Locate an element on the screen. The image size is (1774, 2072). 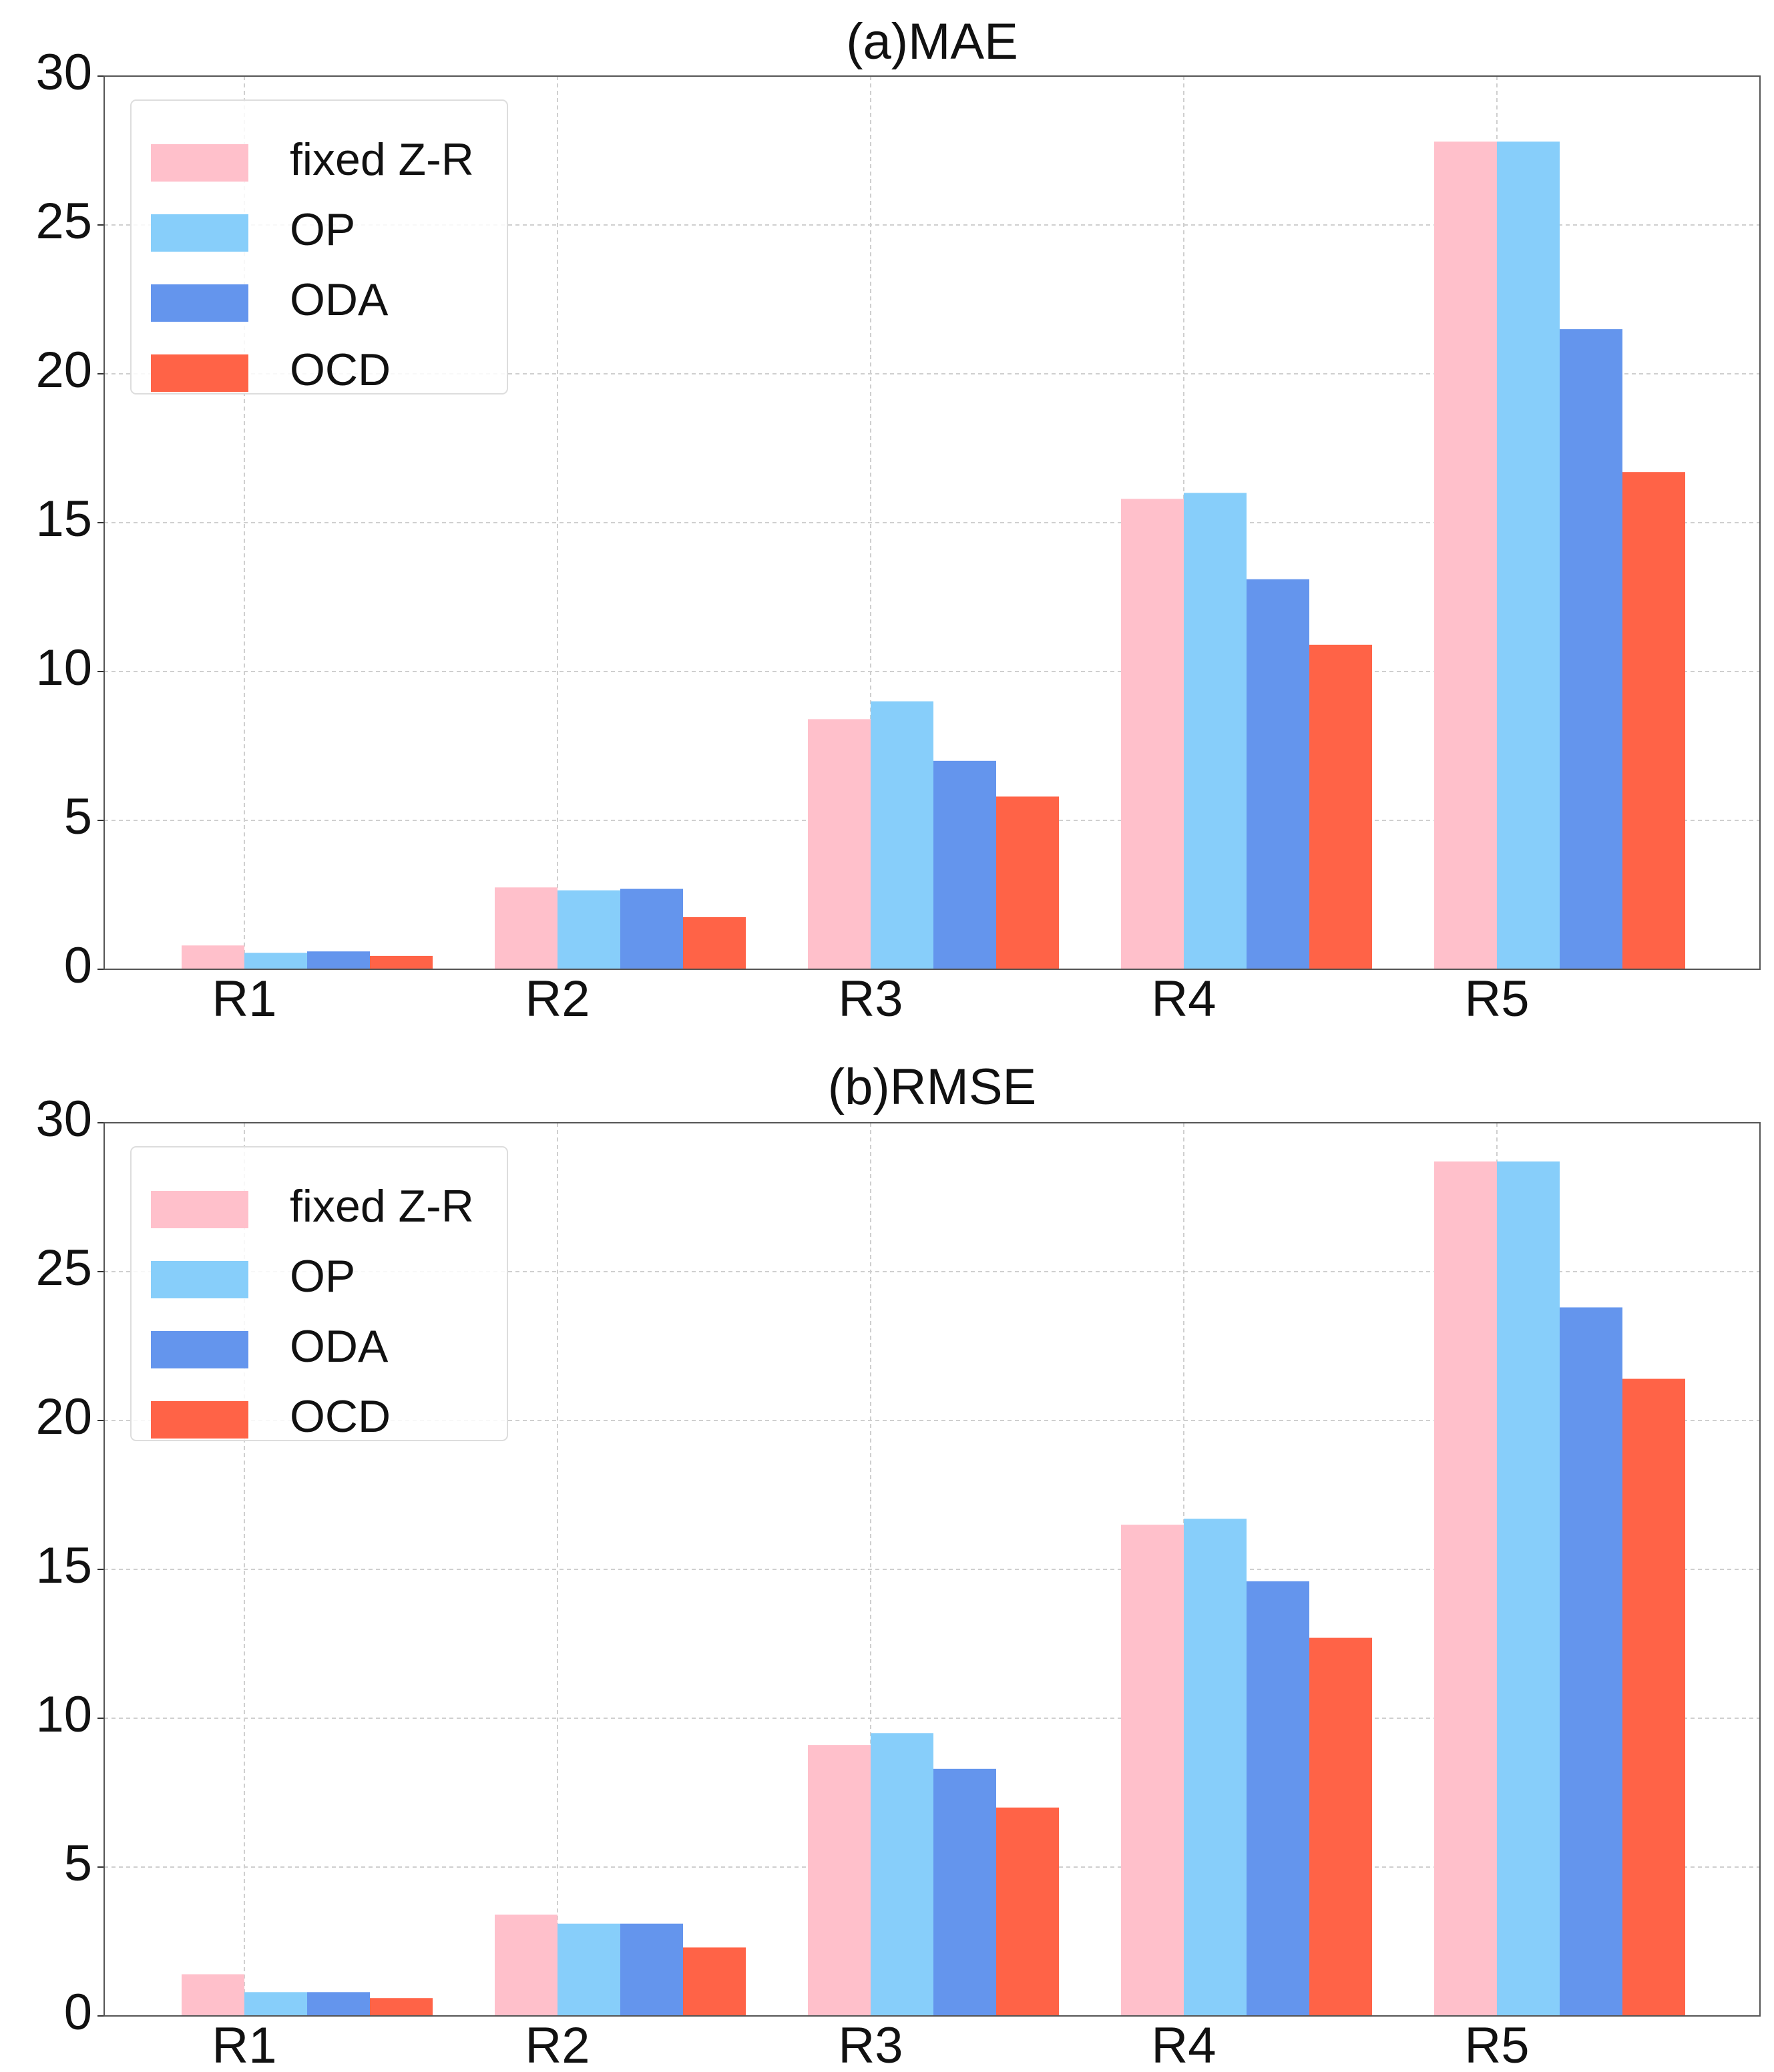
chart-title: (b)RMSE is located at coordinates (932, 1087).